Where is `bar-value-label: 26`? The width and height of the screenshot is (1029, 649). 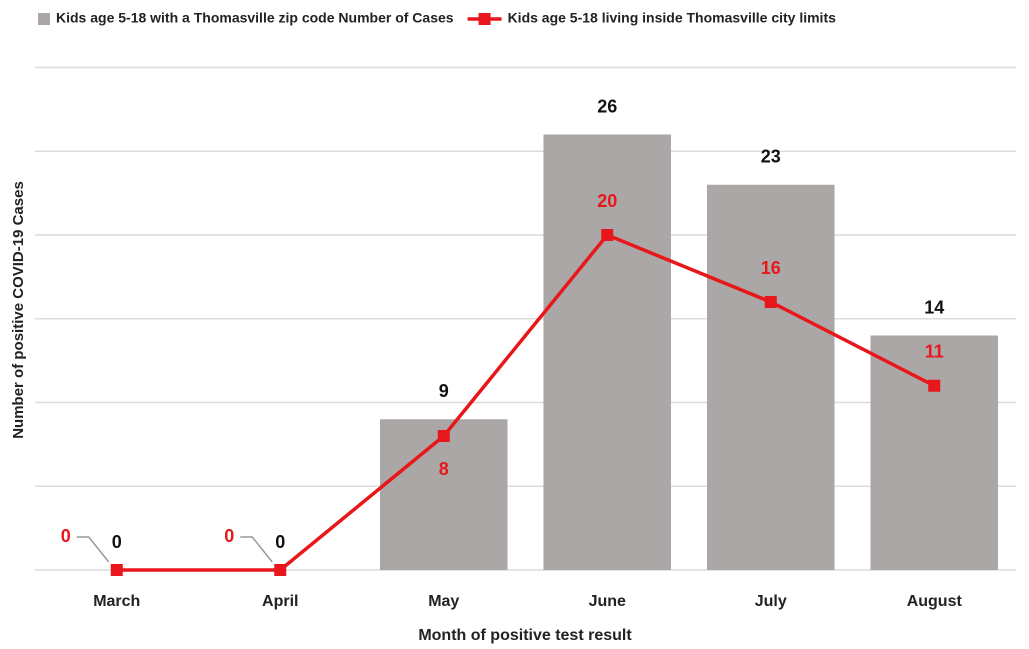 bar-value-label: 26 is located at coordinates (607, 106).